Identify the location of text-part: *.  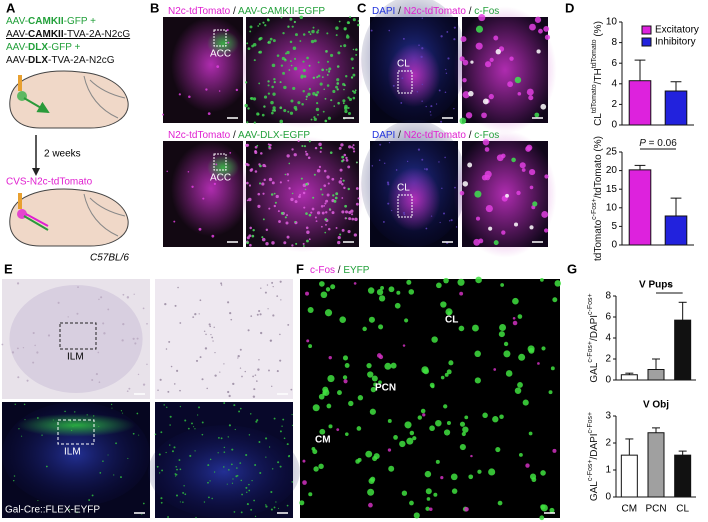
(669, 287).